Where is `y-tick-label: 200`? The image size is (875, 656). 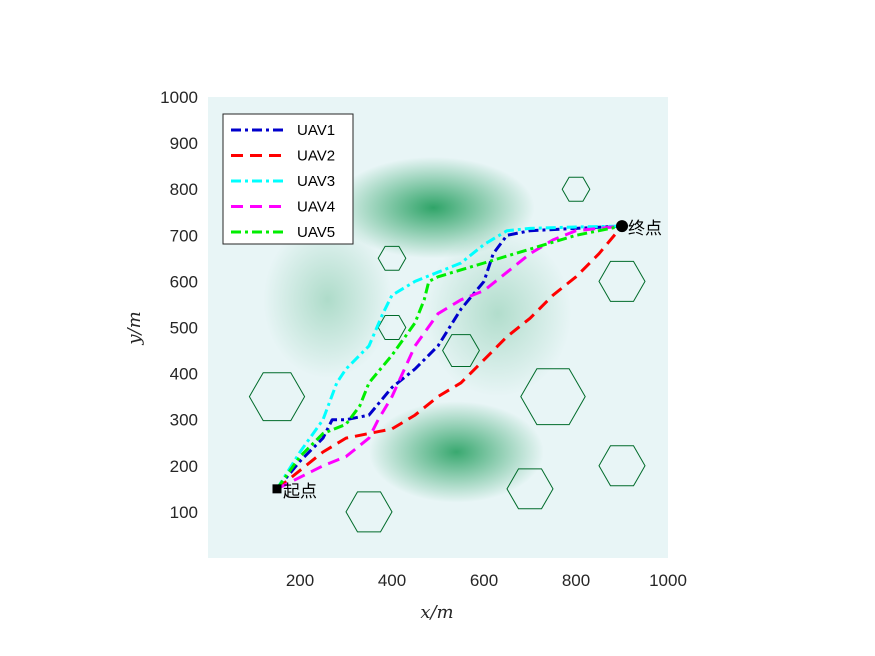
y-tick-label: 200 is located at coordinates (184, 466).